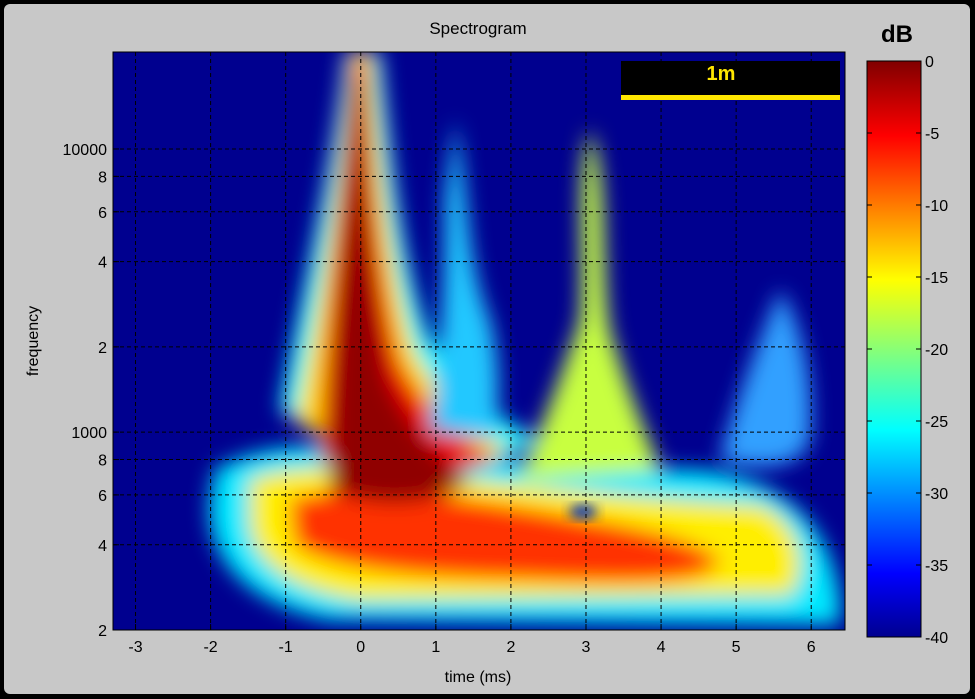 This screenshot has height=699, width=975. What do you see at coordinates (33, 341) in the screenshot?
I see `y-axis-label: frequency` at bounding box center [33, 341].